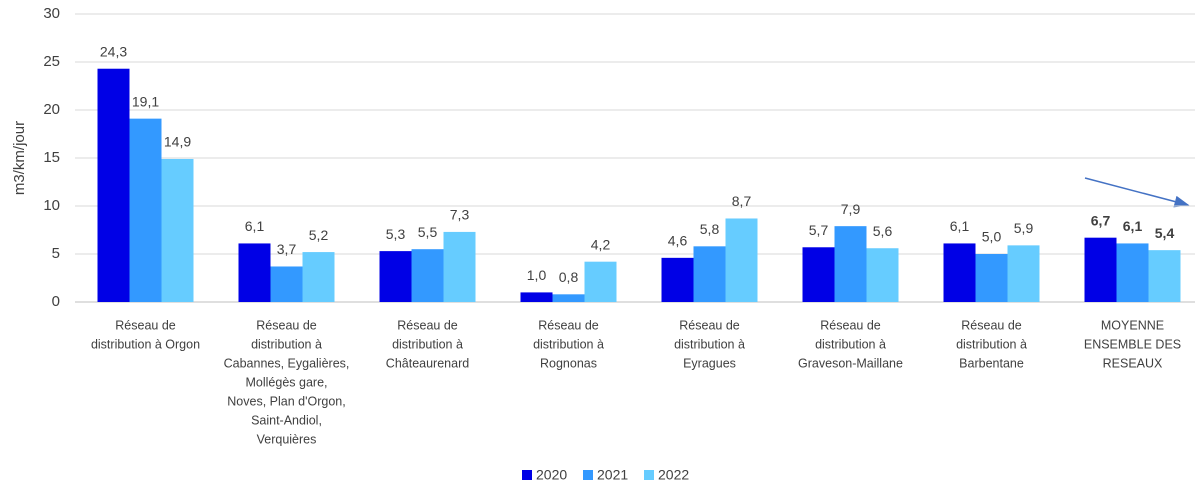 Image resolution: width=1203 pixels, height=491 pixels. I want to click on data-label: 3,7, so click(287, 249).